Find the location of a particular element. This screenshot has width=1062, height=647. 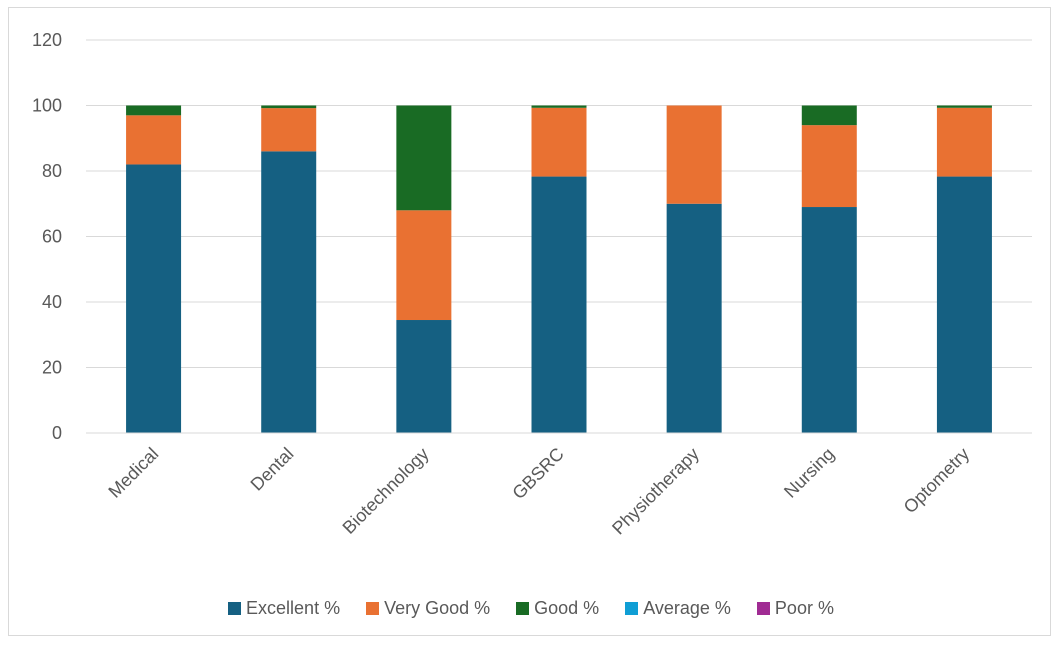

bar-segment-excellent-nursing is located at coordinates (829, 320).